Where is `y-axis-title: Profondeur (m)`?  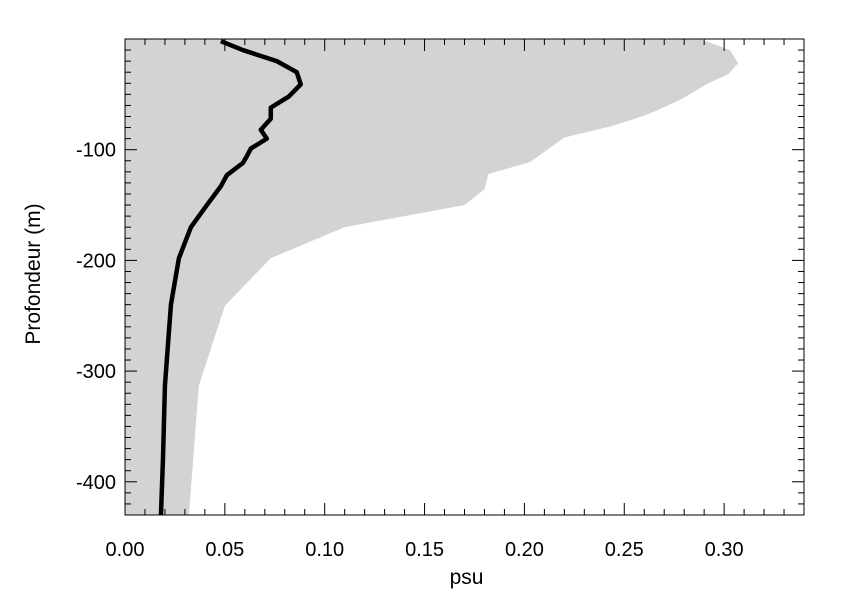
y-axis-title: Profondeur (m) is located at coordinates (33, 273).